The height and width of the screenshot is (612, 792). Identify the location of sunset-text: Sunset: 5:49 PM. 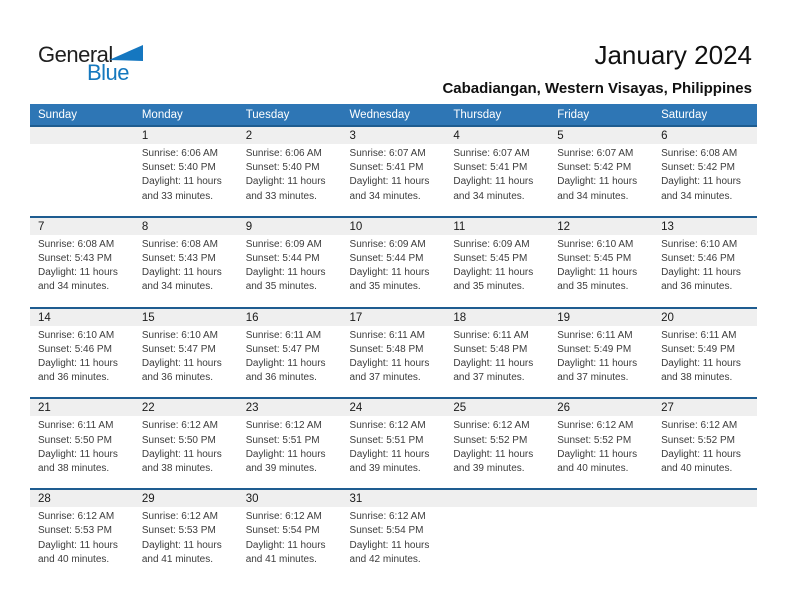
(594, 349).